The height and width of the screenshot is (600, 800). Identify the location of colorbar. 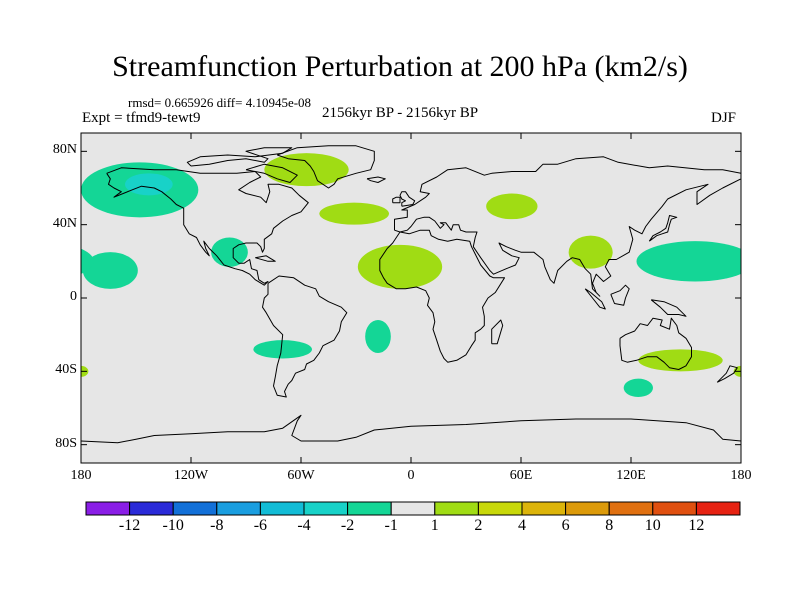
(413, 508).